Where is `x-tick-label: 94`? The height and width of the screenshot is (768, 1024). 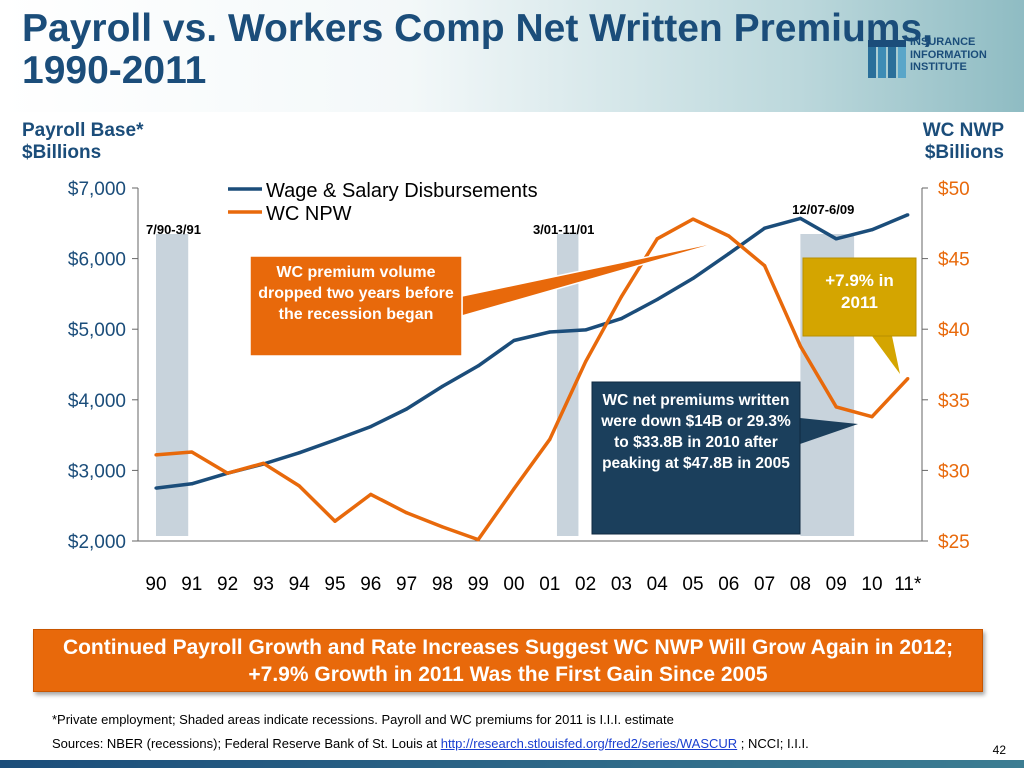 x-tick-label: 94 is located at coordinates (300, 584).